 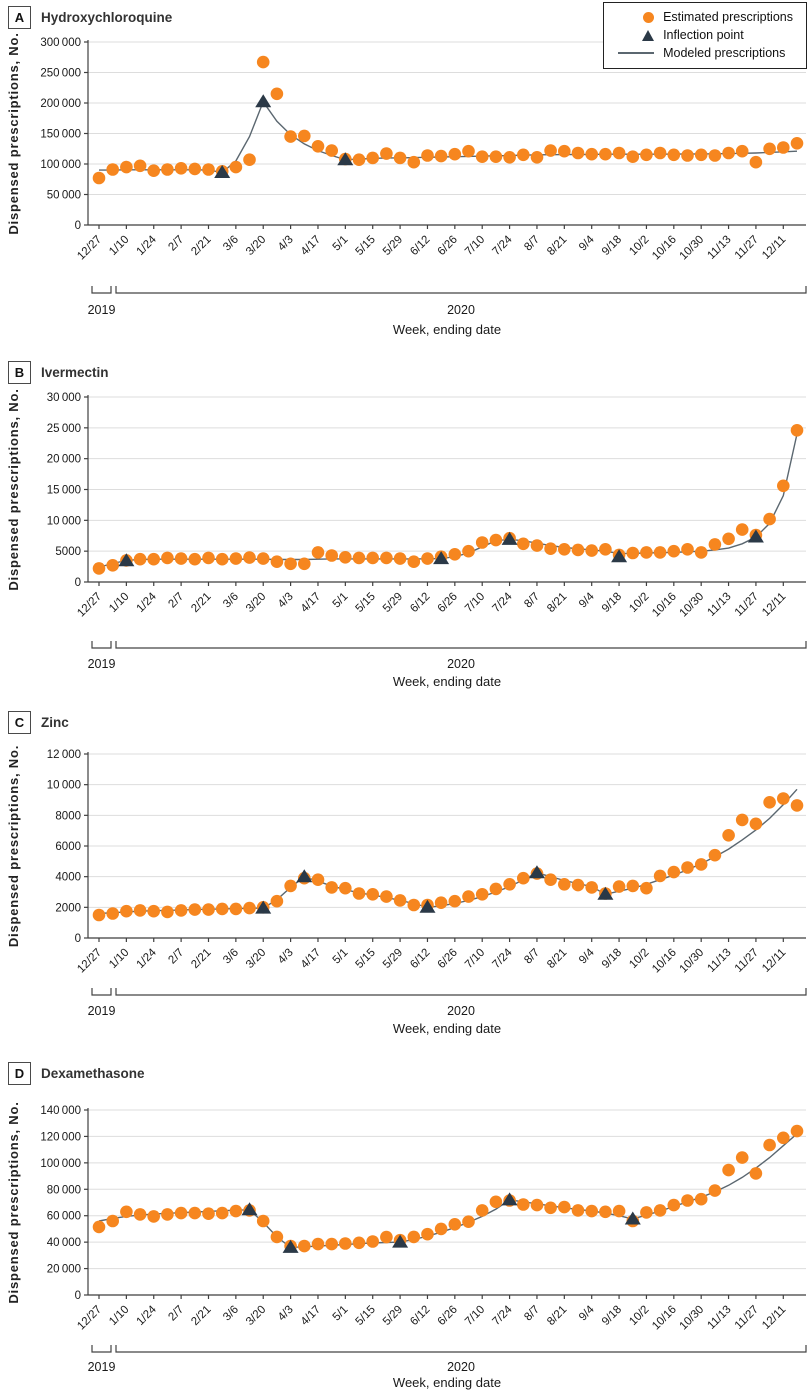 I want to click on x-tick-label: 2/7, so click(x=176, y=244).